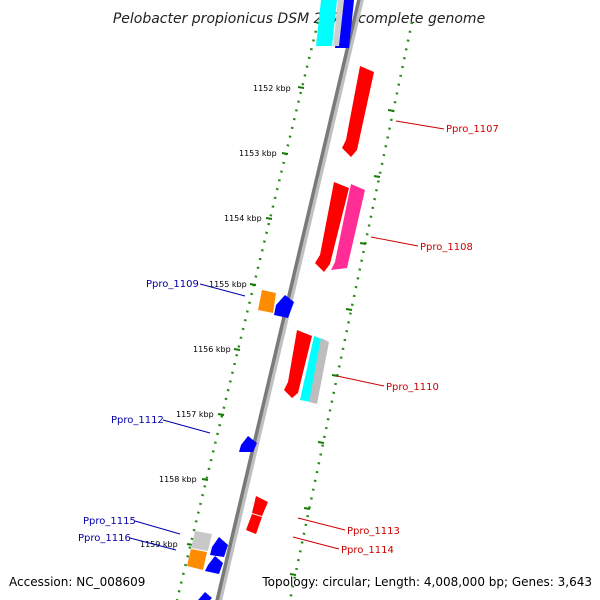  Describe the element at coordinates (298, 364) in the screenshot. I see `gene-ppro-1110-a` at that location.